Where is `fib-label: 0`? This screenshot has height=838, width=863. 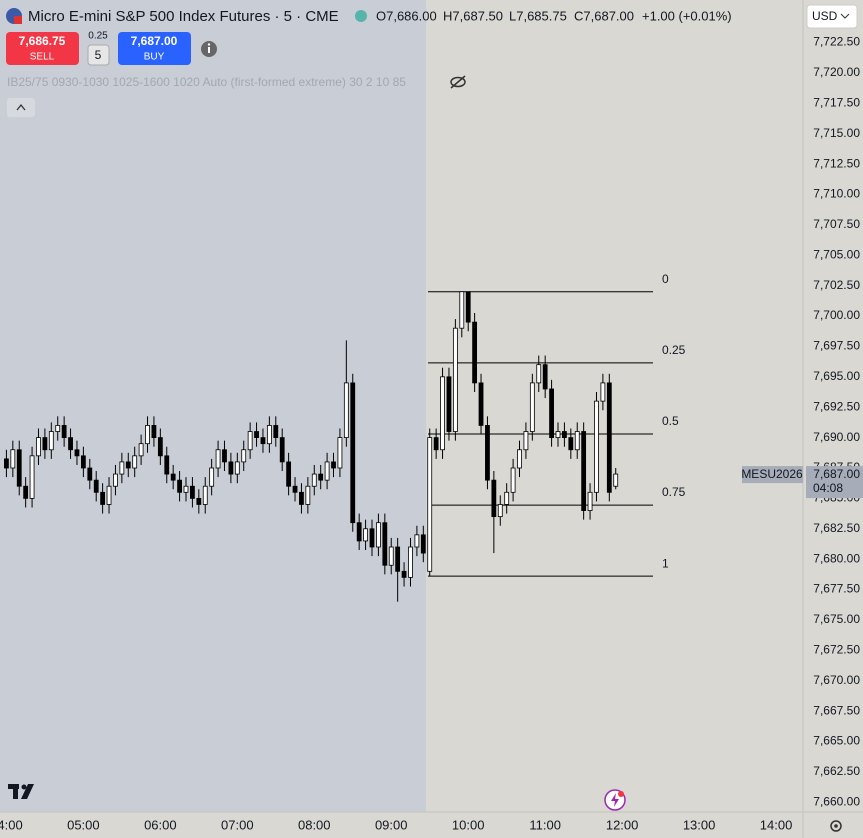
fib-label: 0 is located at coordinates (665, 279).